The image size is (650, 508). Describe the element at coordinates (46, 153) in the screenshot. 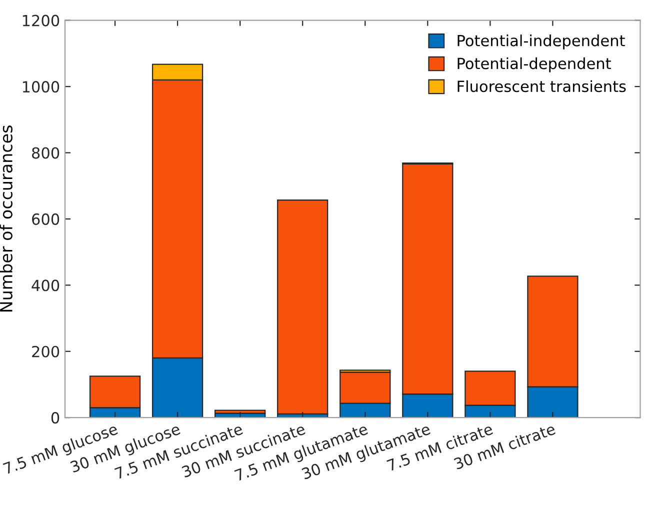

I see `y-tick-label: 800` at that location.